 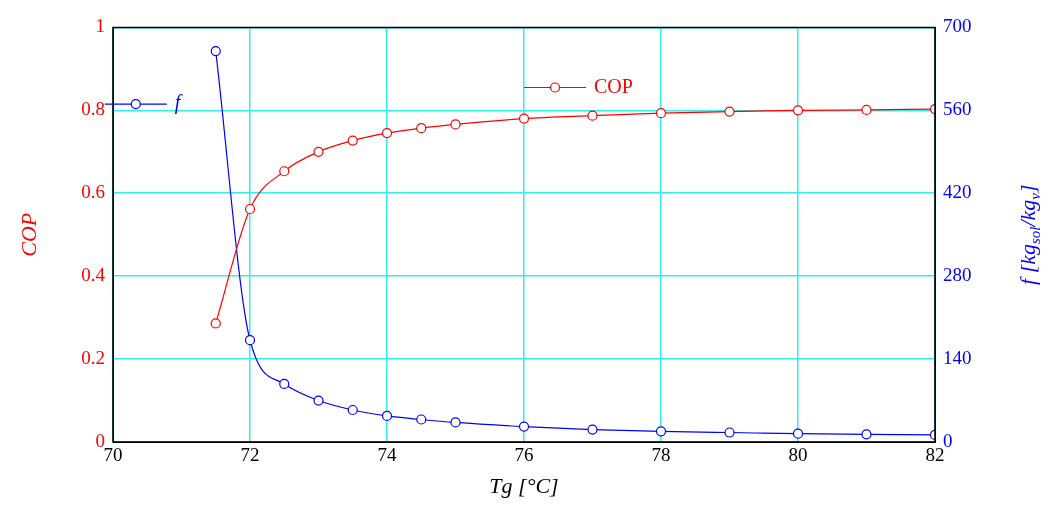 I want to click on x-tick-label: 78, so click(x=661, y=455).